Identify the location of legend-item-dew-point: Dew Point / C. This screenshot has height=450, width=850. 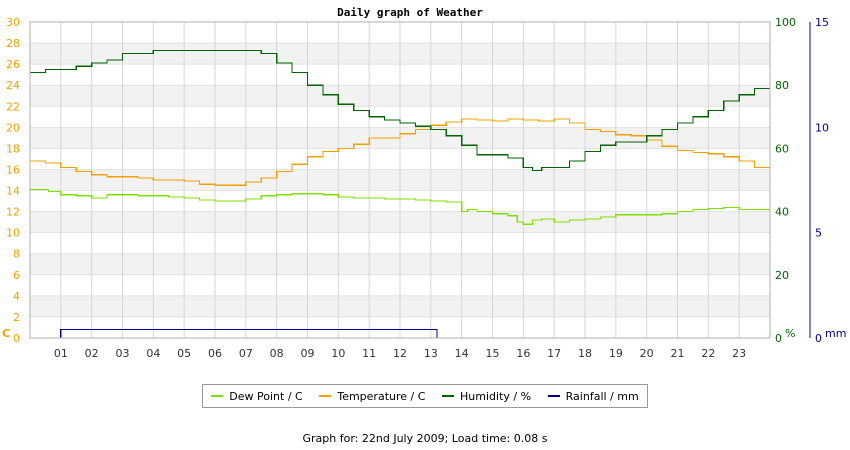
(257, 396).